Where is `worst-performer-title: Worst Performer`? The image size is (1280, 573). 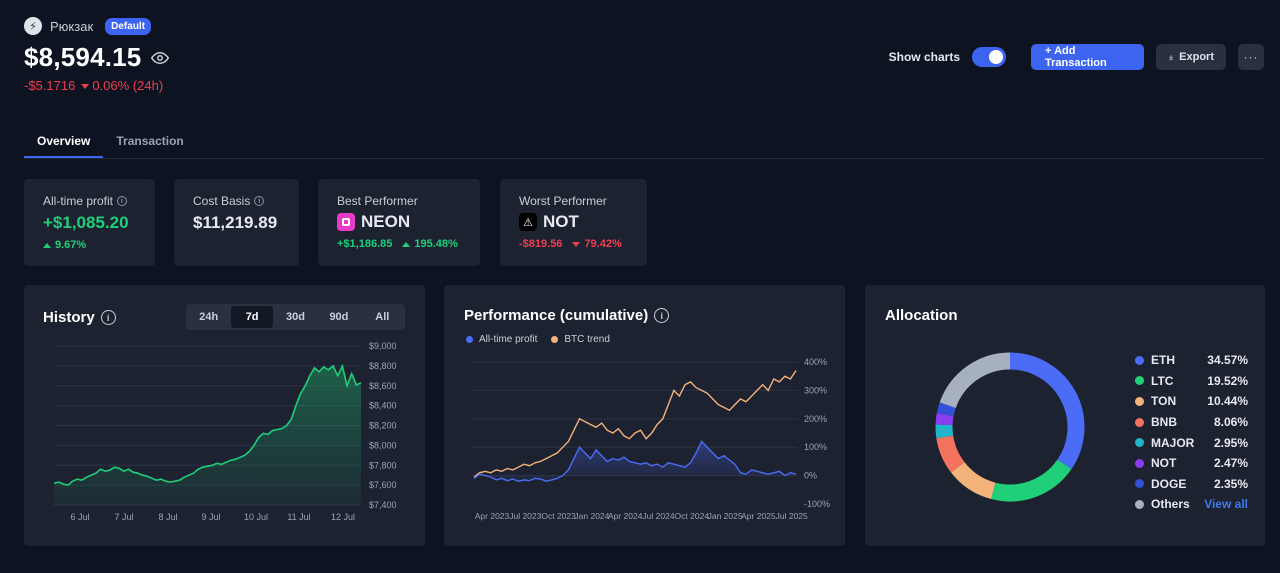
worst-performer-title: Worst Performer is located at coordinates (563, 201).